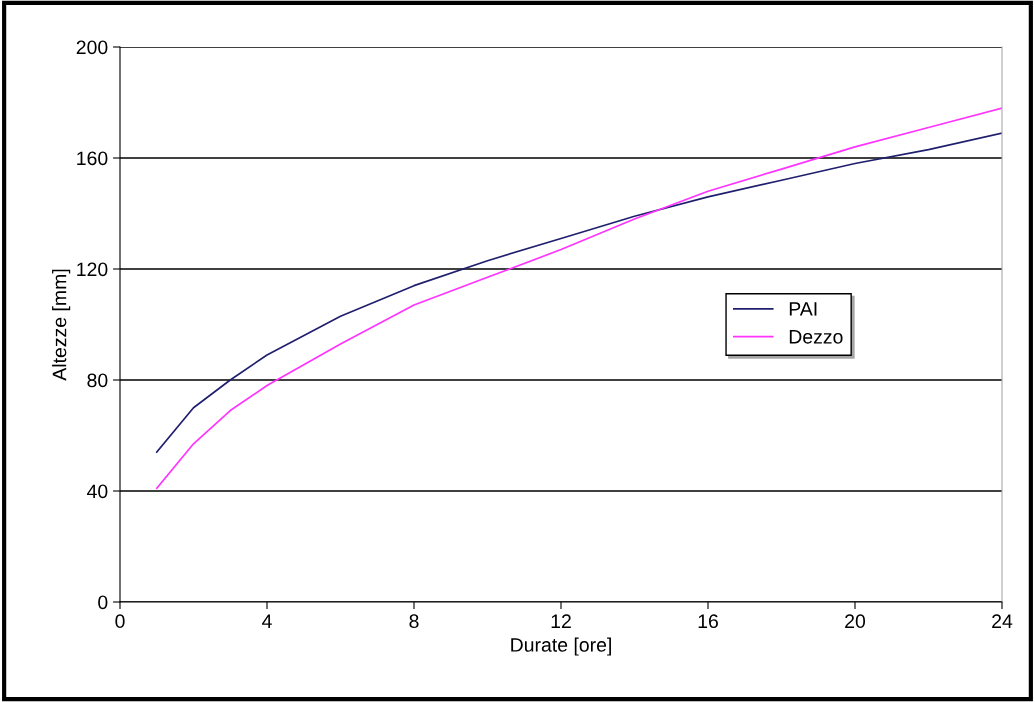 The width and height of the screenshot is (1035, 702). What do you see at coordinates (414, 621) in the screenshot?
I see `x-tick-label: 8` at bounding box center [414, 621].